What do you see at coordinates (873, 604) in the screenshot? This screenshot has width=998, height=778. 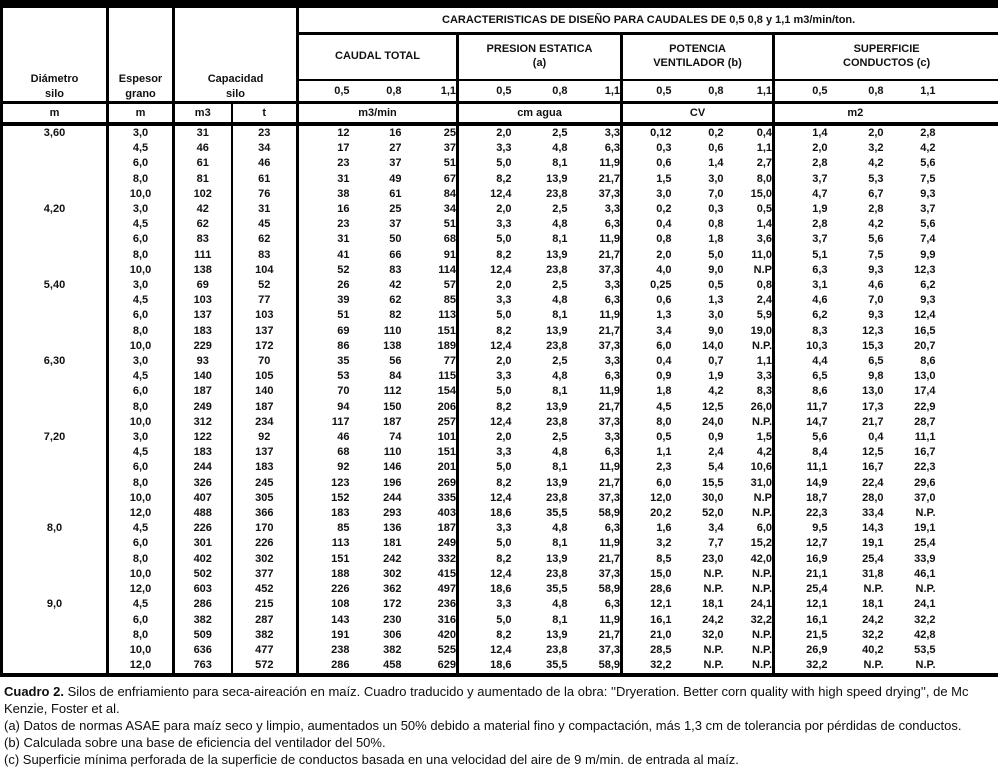 I see `cell: 18,1` at bounding box center [873, 604].